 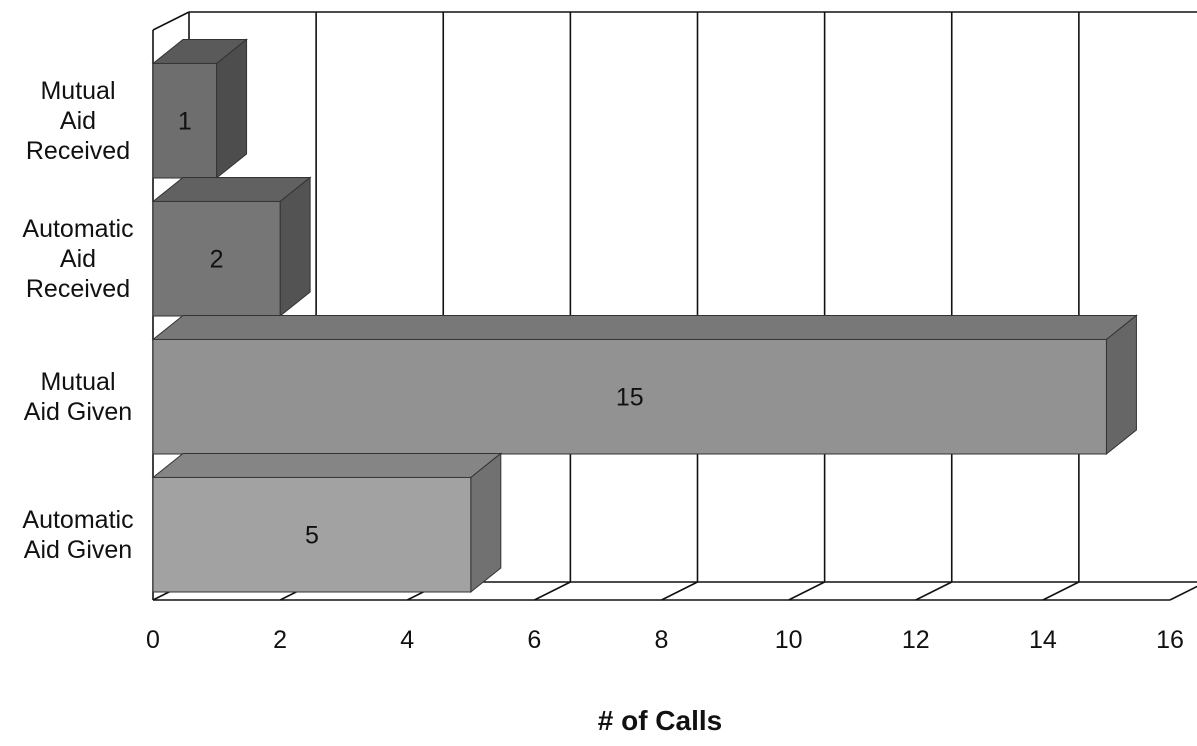 I want to click on y-tick-label: Automatic Aid Given, so click(x=78, y=534).